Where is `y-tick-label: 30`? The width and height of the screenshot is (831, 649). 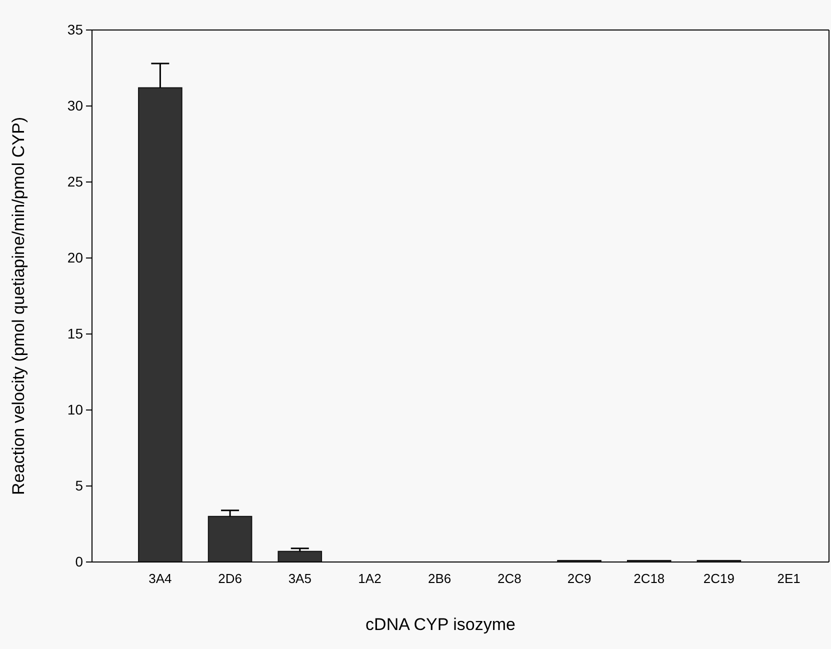
y-tick-label: 30 is located at coordinates (75, 105).